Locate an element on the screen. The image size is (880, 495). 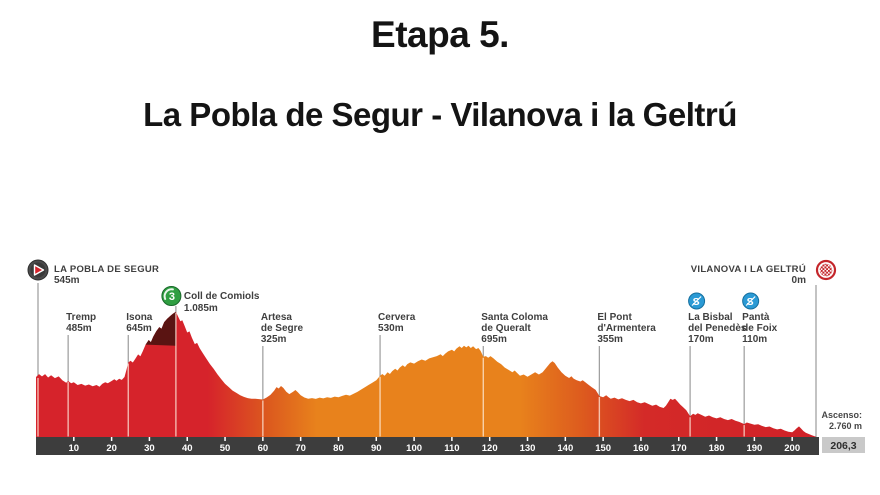
waypoint-label-line: 170m is located at coordinates (701, 339).